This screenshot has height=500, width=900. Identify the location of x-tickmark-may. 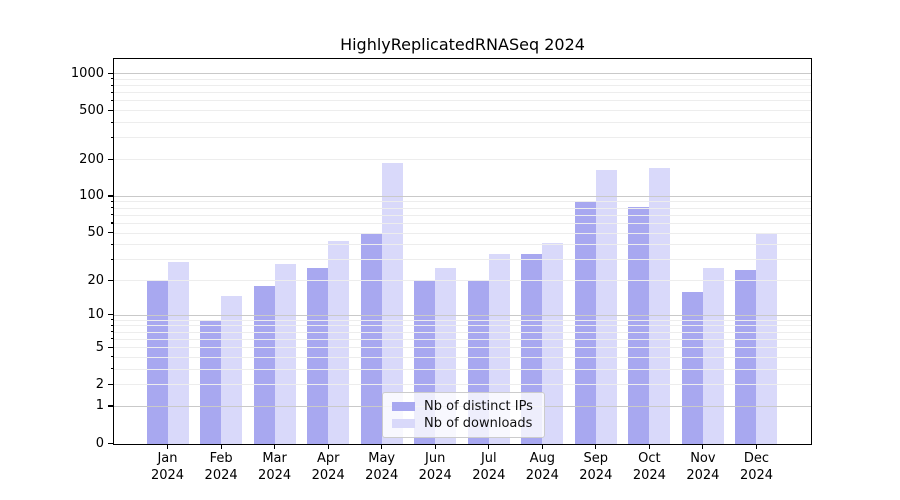
(382, 446).